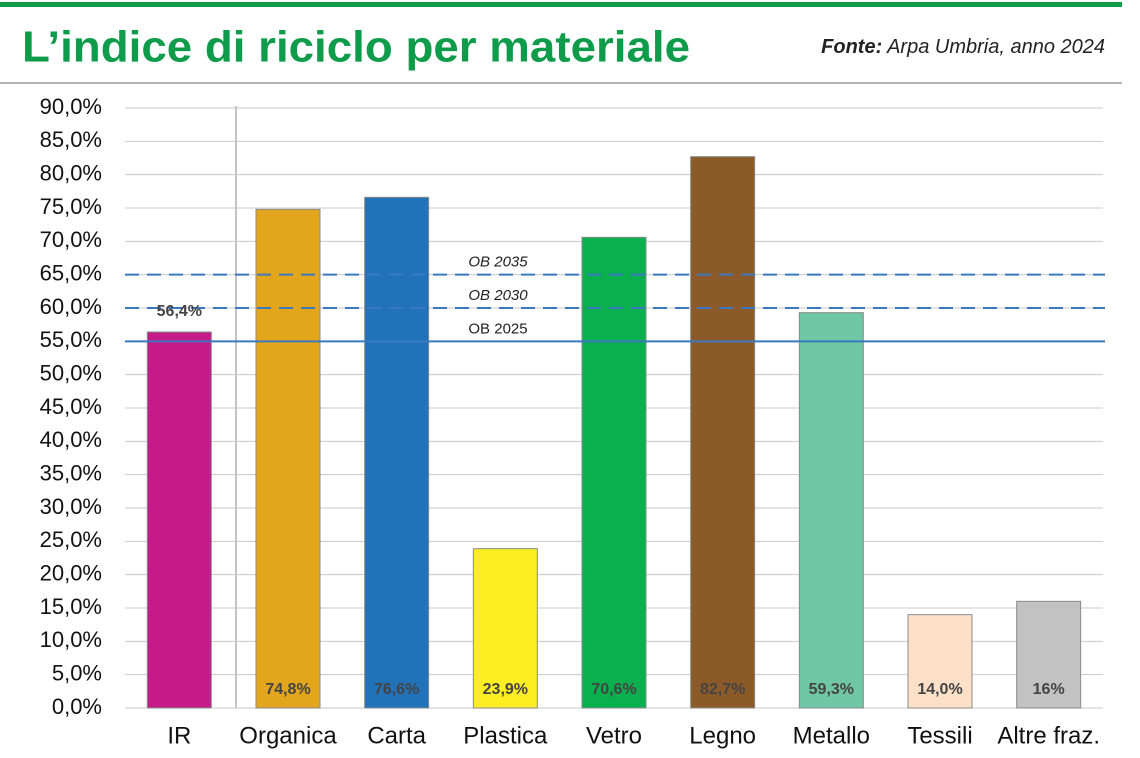 The width and height of the screenshot is (1140, 758). I want to click on y-tick-label: 90,0%, so click(71, 106).